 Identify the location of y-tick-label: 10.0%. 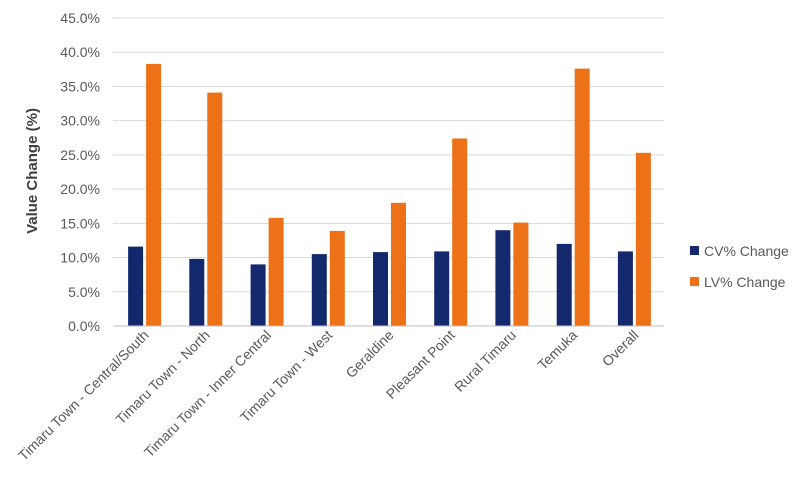
(80, 258).